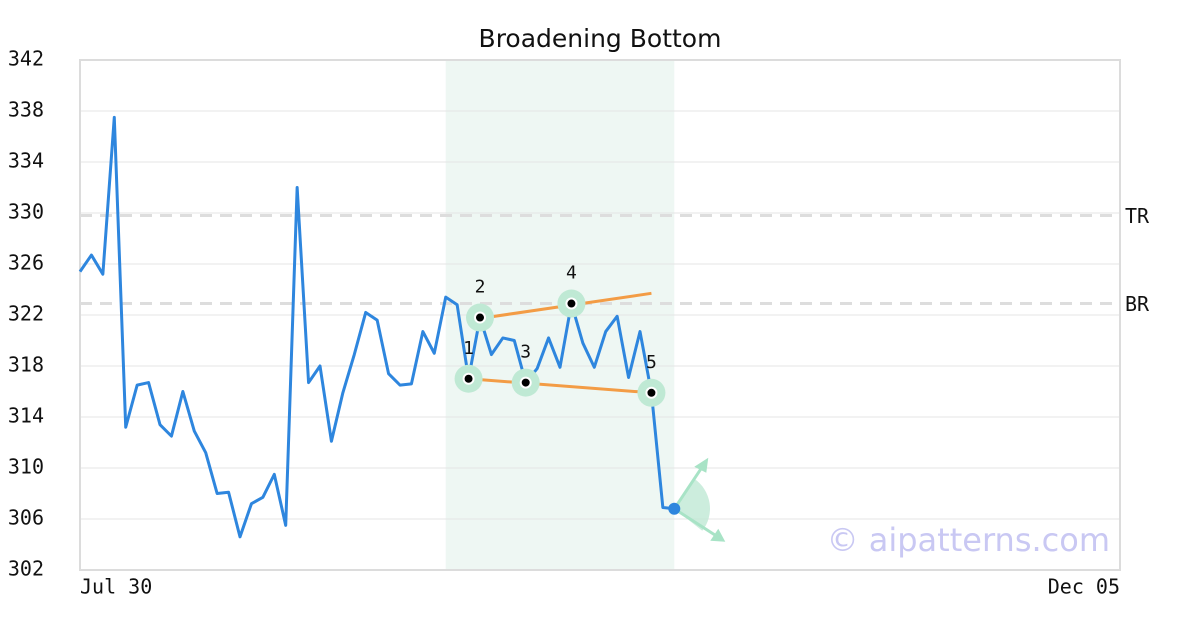 This screenshot has height=630, width=1200. What do you see at coordinates (26, 365) in the screenshot?
I see `y-tick-label: 318` at bounding box center [26, 365].